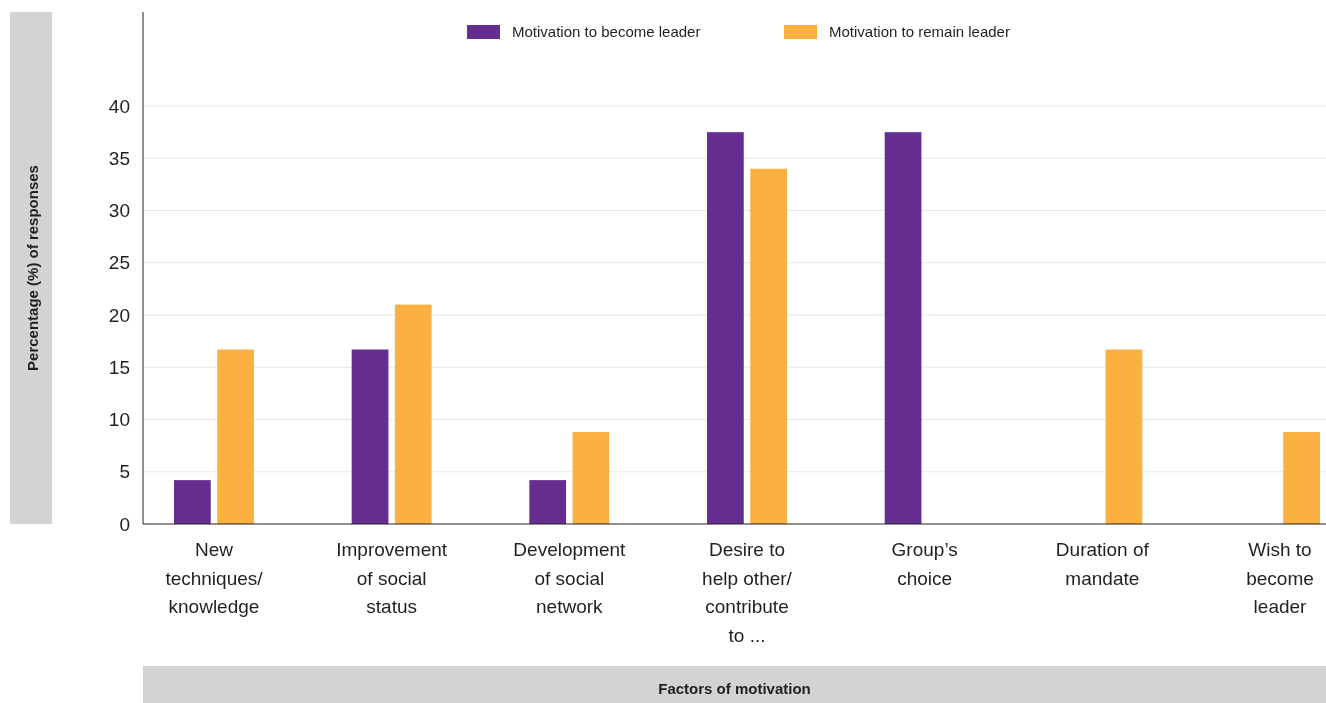 The image size is (1326, 703). What do you see at coordinates (119, 211) in the screenshot?
I see `y-tick-label: 30` at bounding box center [119, 211].